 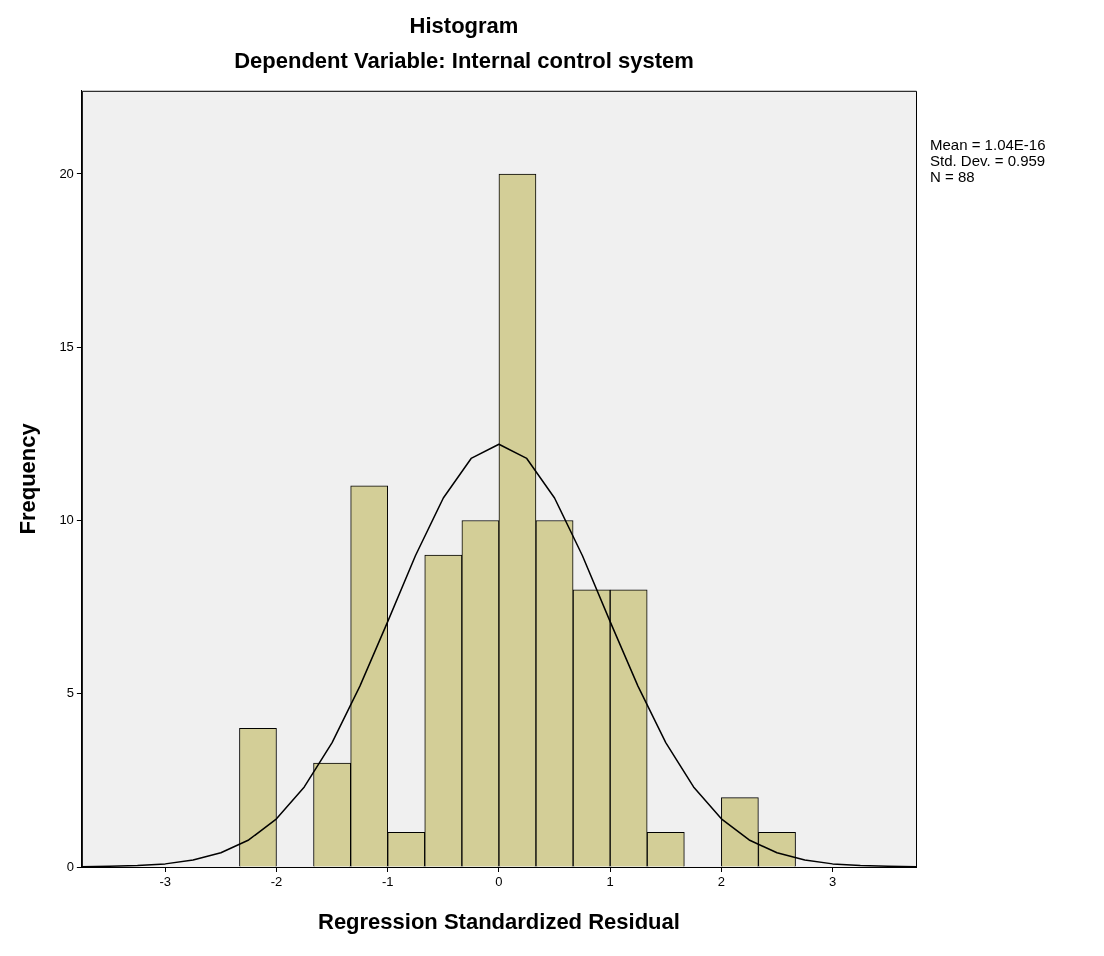 I want to click on x-tick-label: 0, so click(x=499, y=882).